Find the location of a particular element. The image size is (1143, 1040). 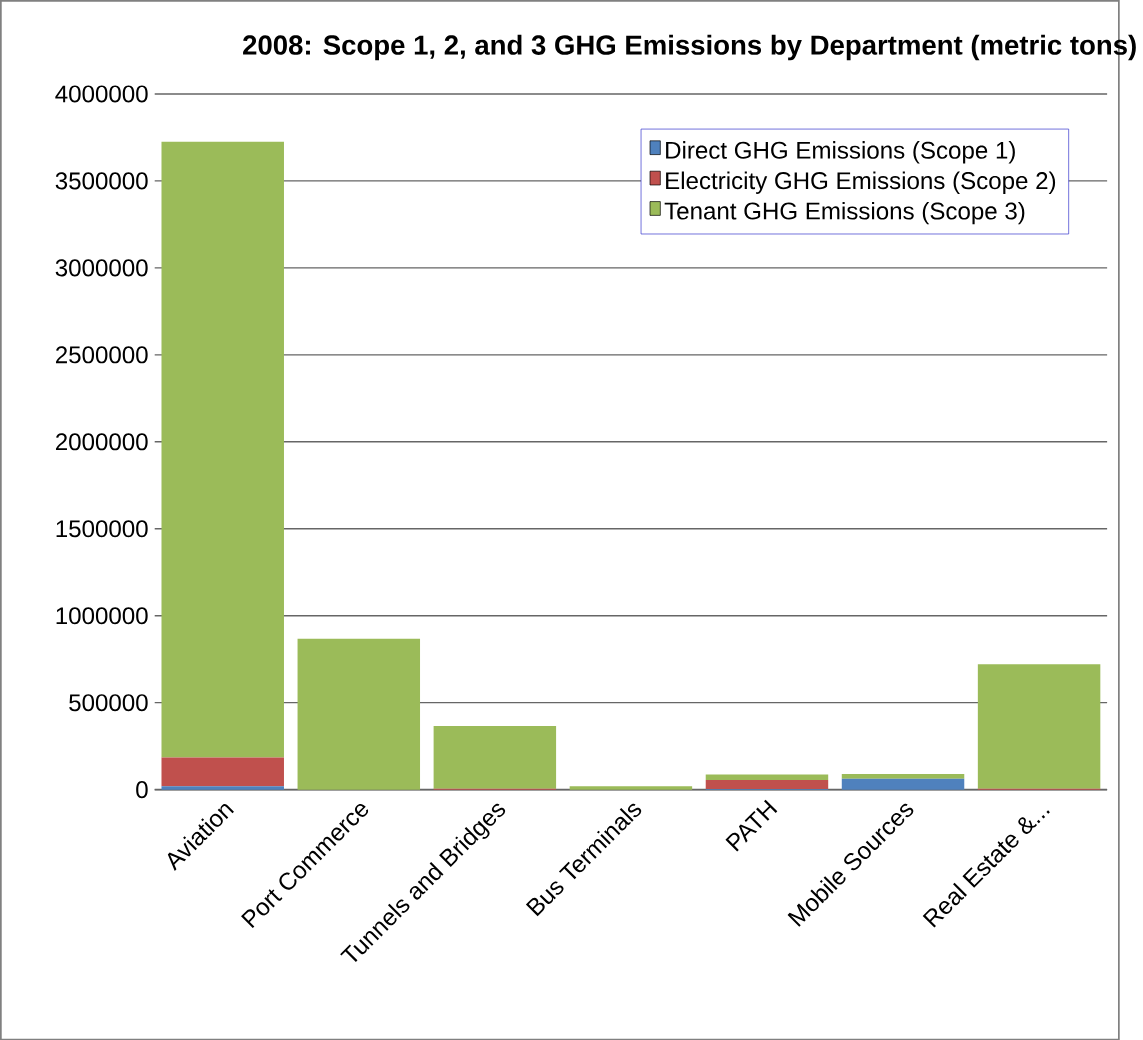

y-tick-label: 1000000 is located at coordinates (102, 615).